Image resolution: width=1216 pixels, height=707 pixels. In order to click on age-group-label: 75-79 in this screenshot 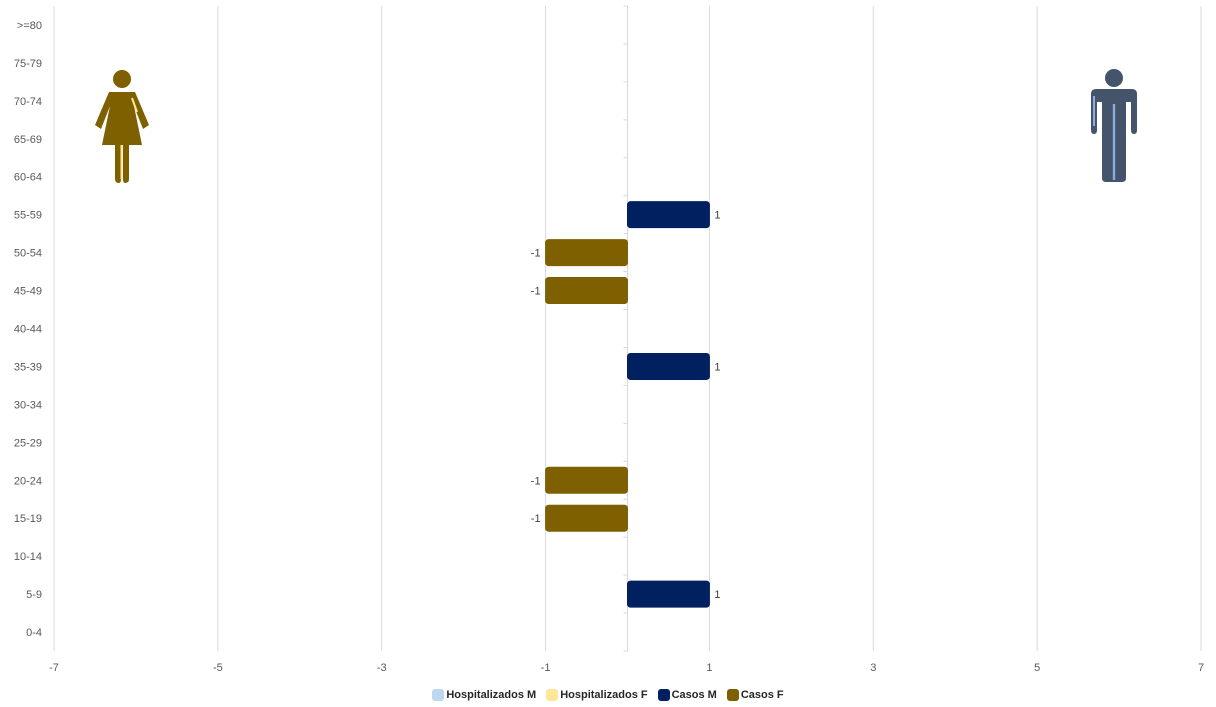, I will do `click(28, 64)`.